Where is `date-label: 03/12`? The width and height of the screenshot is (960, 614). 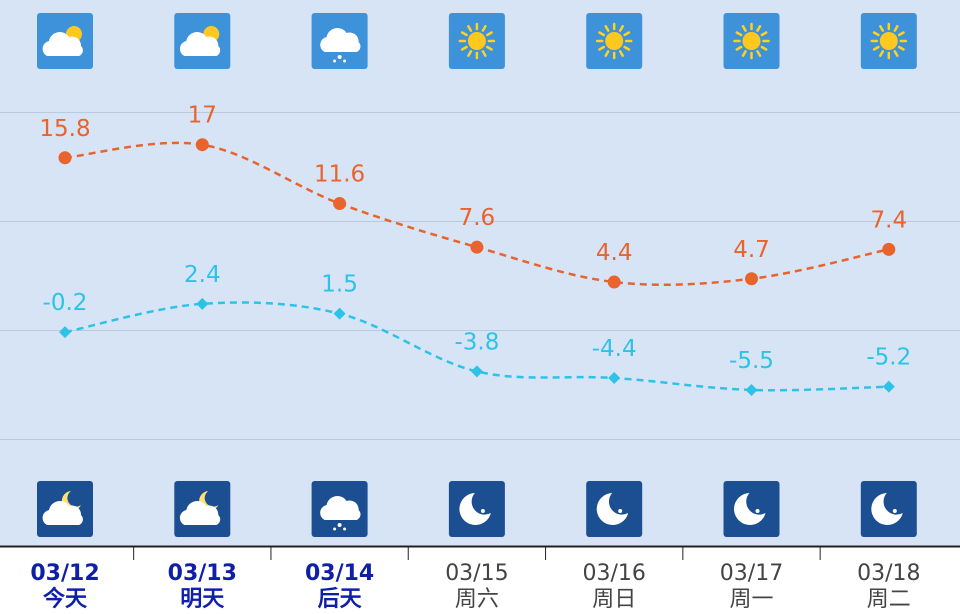 date-label: 03/12 is located at coordinates (64, 573).